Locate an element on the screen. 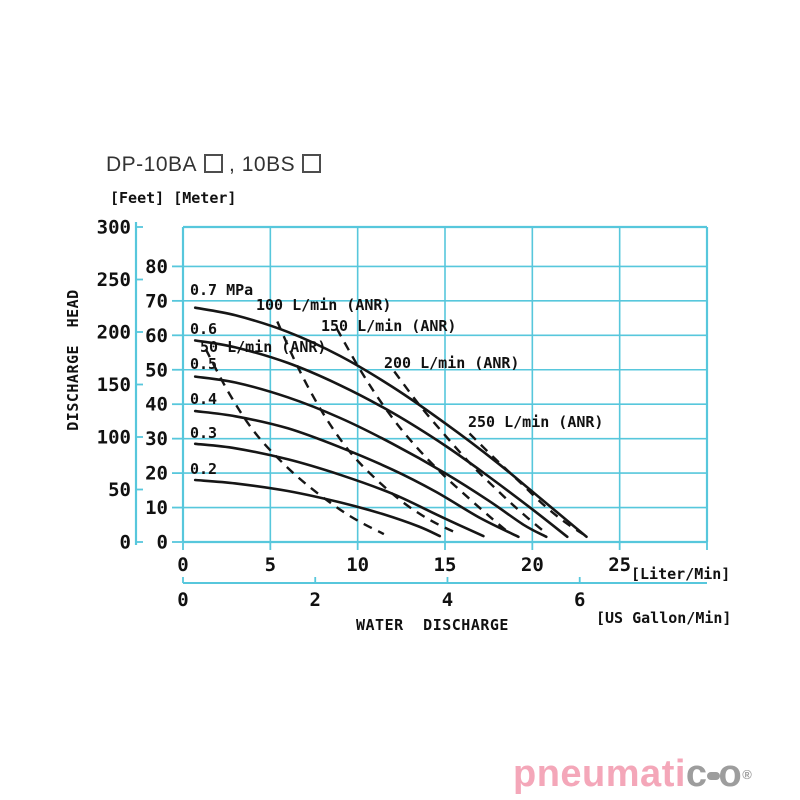  meter-tick-label: 40 is located at coordinates (156, 405).